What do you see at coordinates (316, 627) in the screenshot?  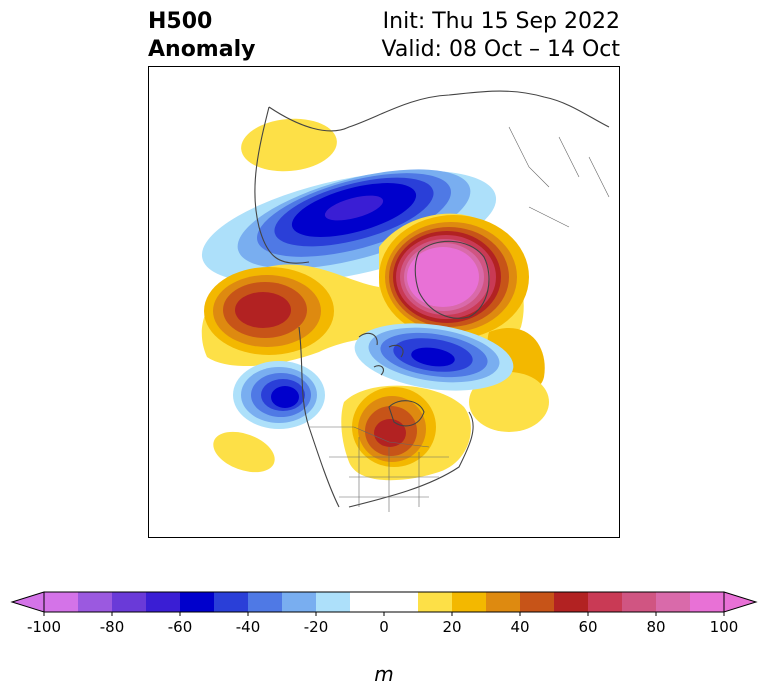 I see `colorbar-tick-label: -20` at bounding box center [316, 627].